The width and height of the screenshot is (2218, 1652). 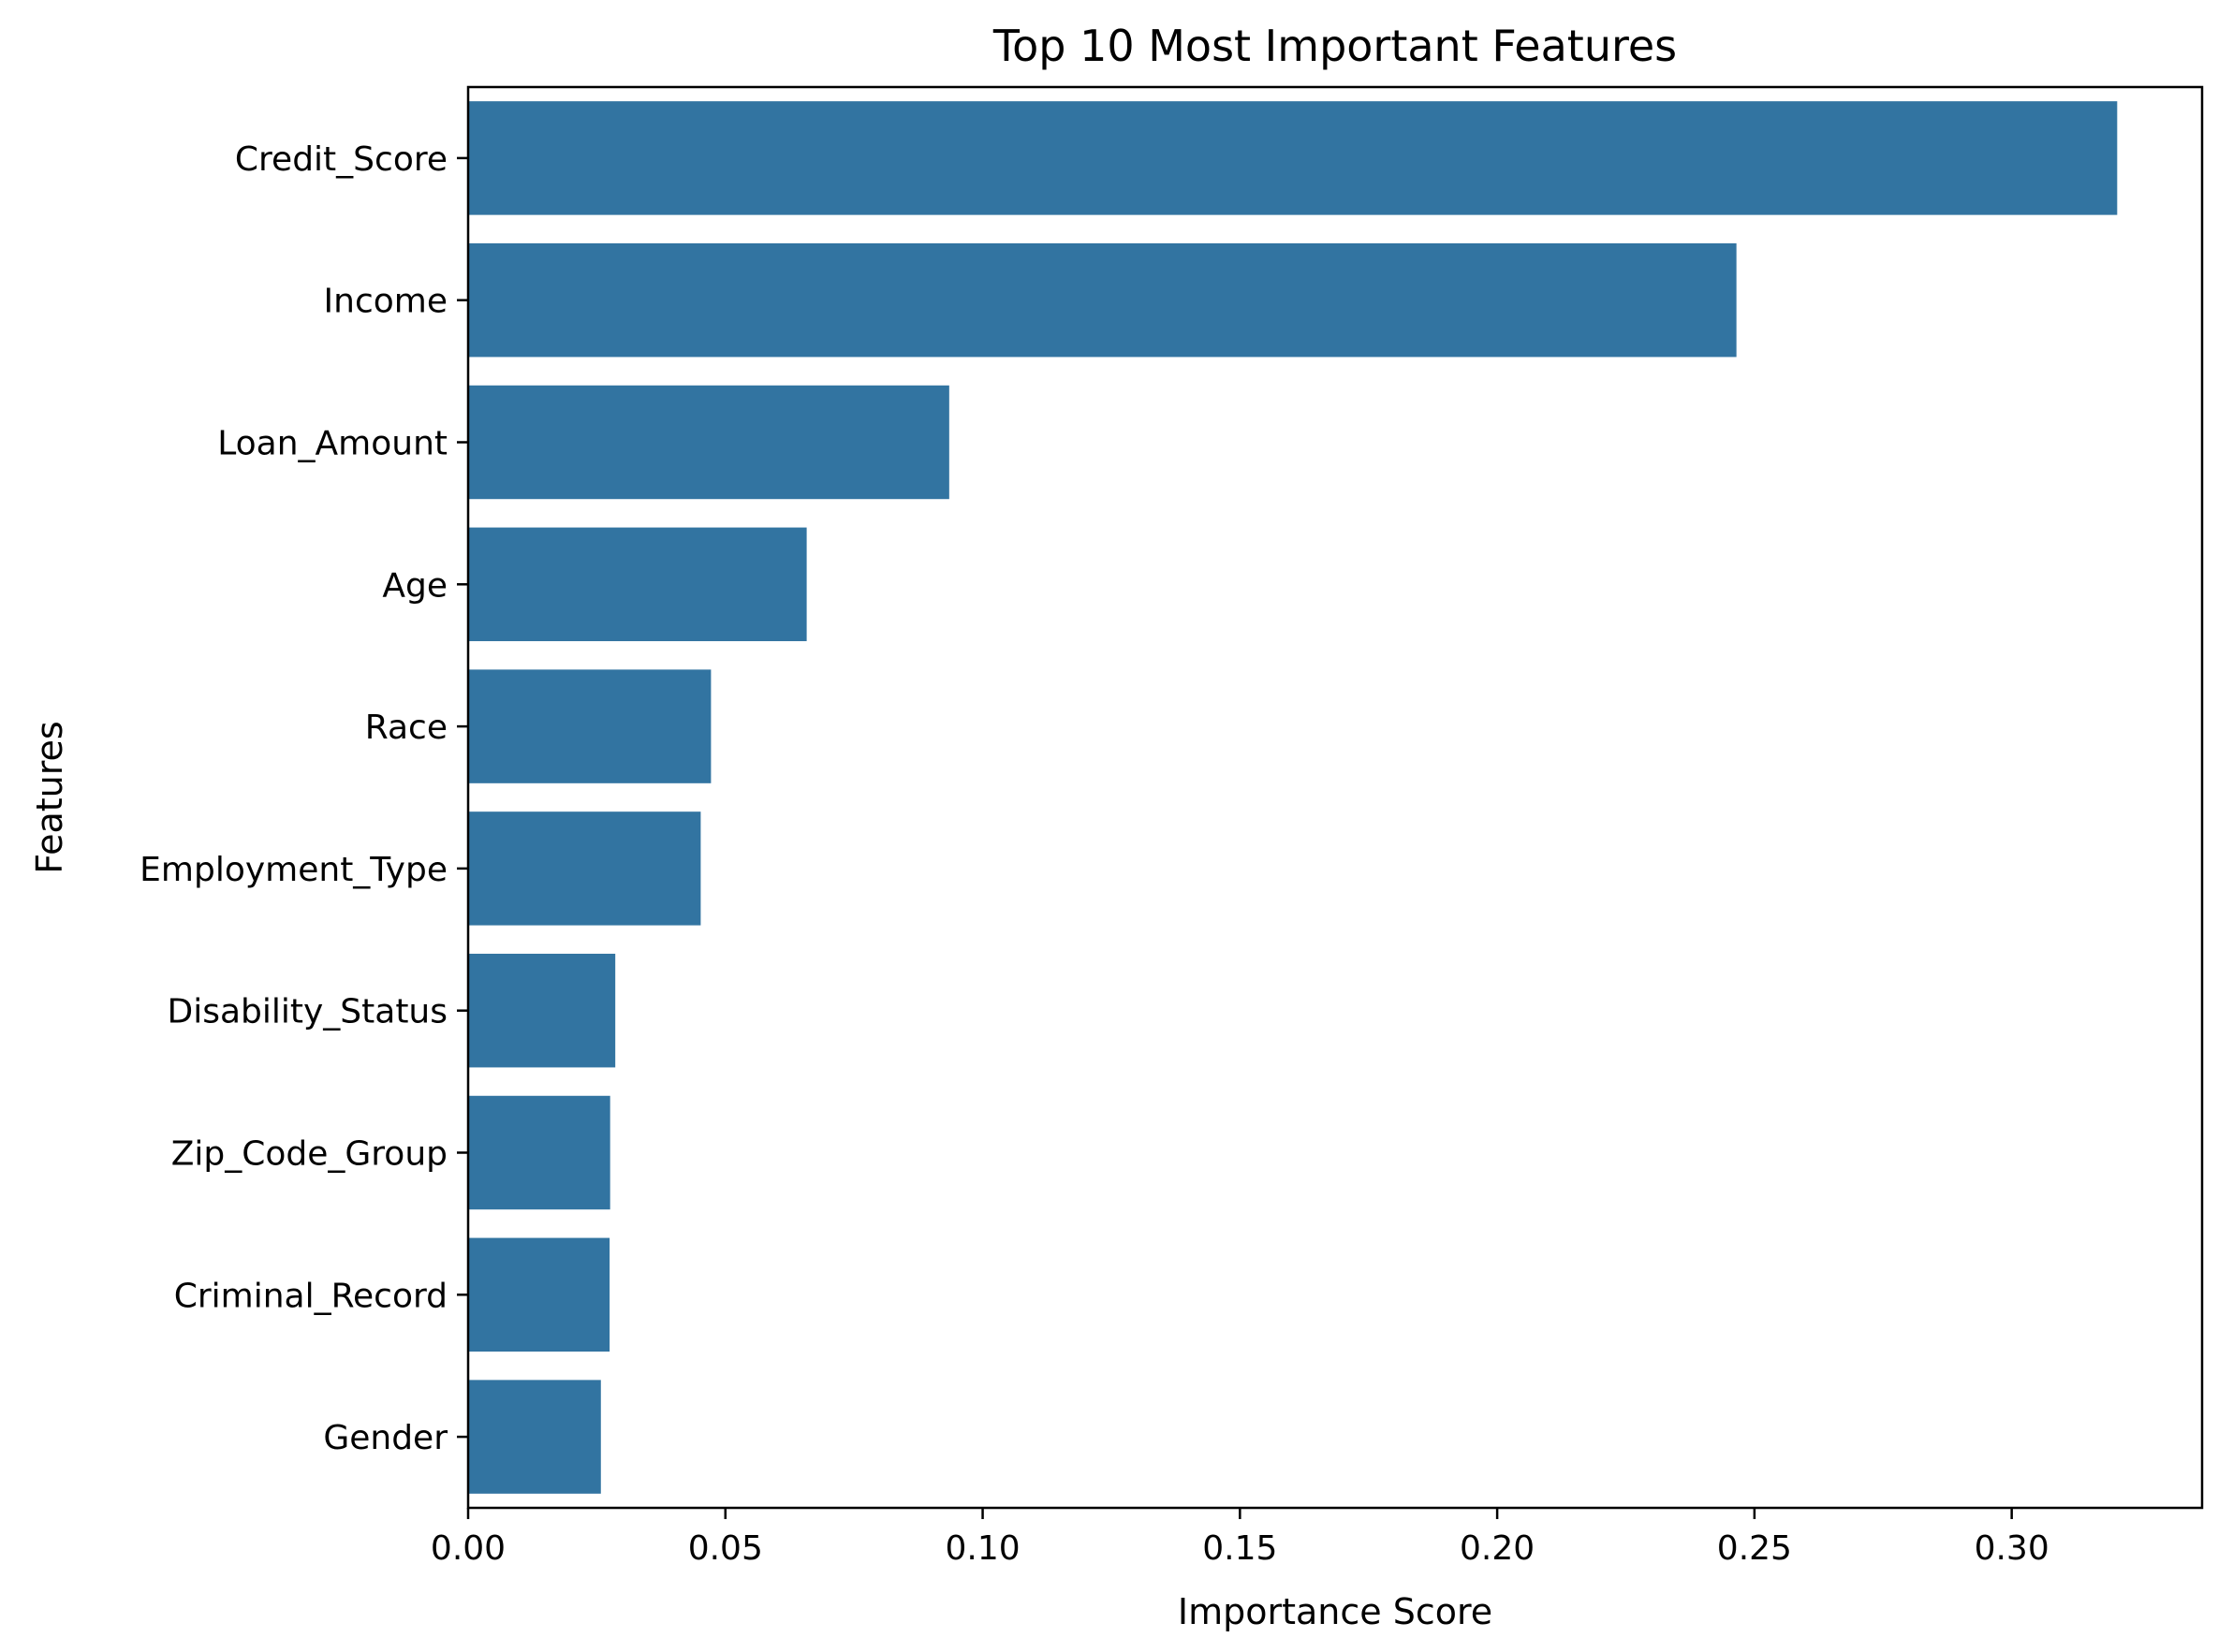 What do you see at coordinates (534, 1437) in the screenshot?
I see `bar-gender` at bounding box center [534, 1437].